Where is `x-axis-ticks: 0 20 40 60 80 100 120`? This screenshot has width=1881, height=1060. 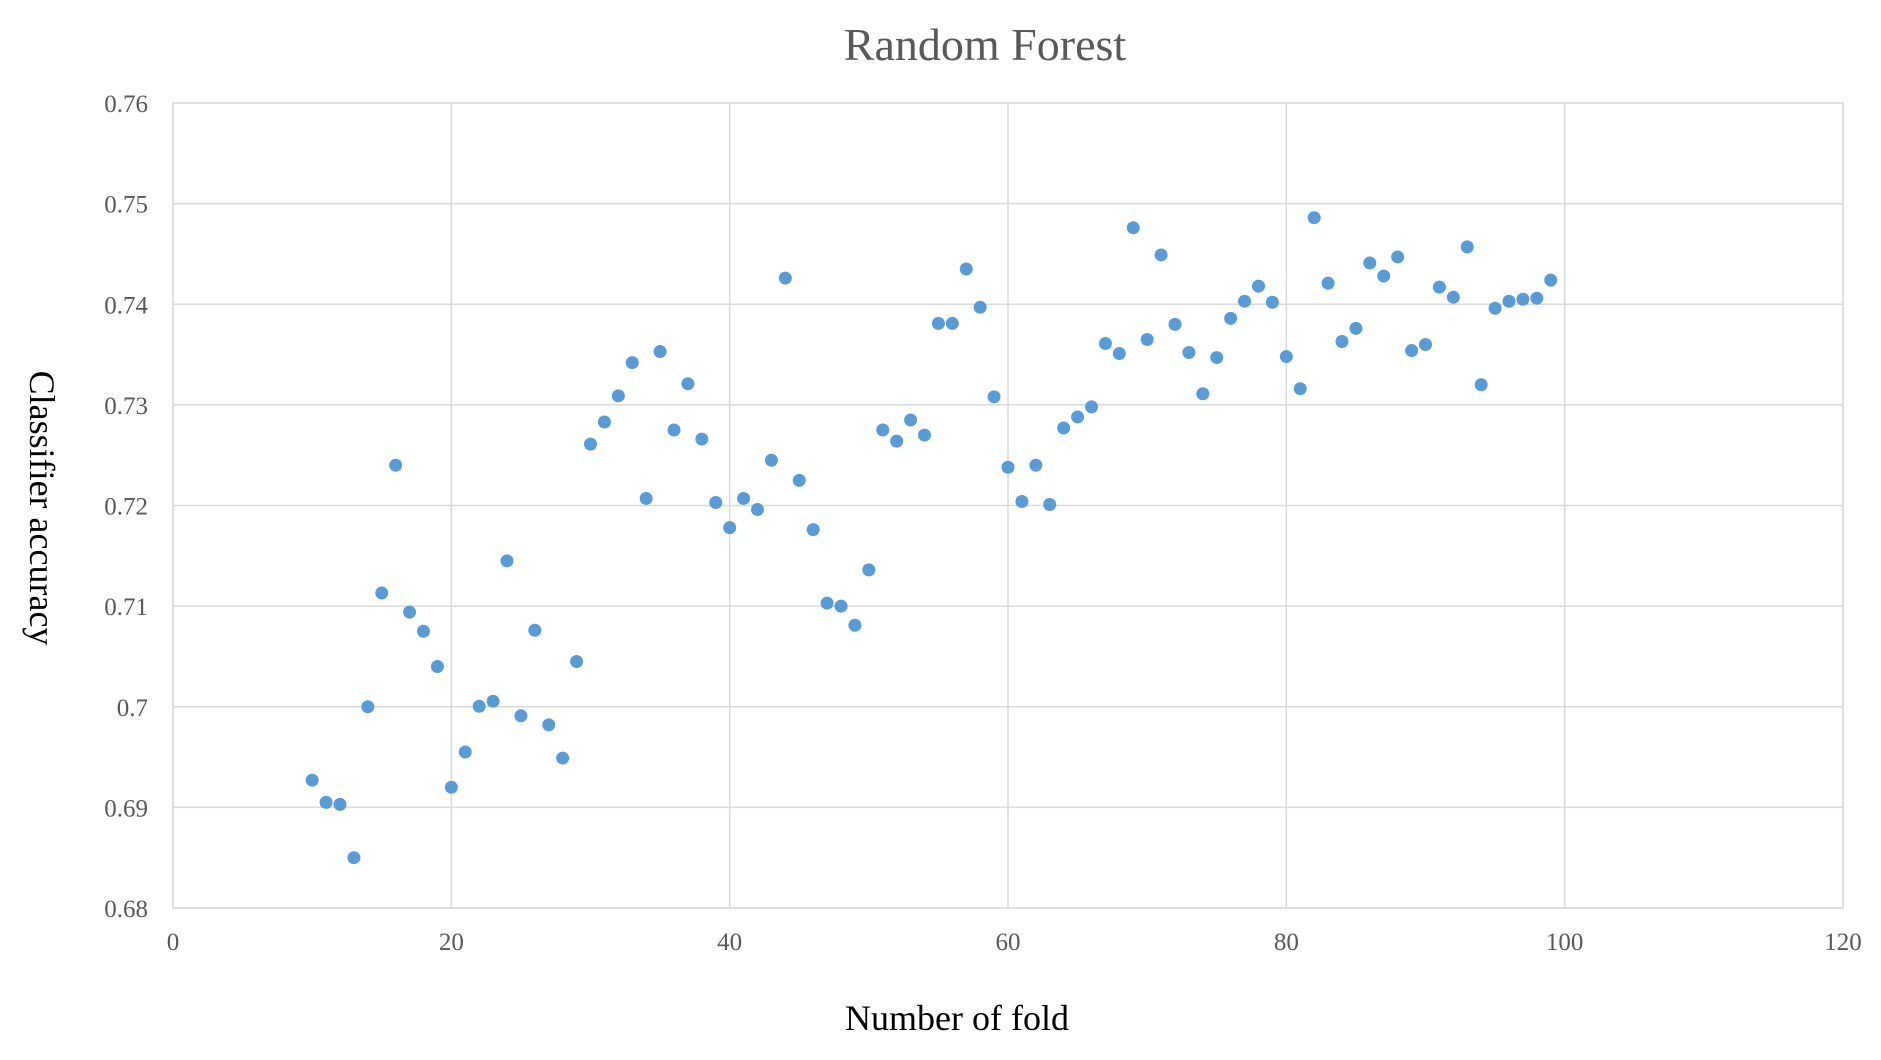 x-axis-ticks: 0 20 40 60 80 100 120 is located at coordinates (1014, 942).